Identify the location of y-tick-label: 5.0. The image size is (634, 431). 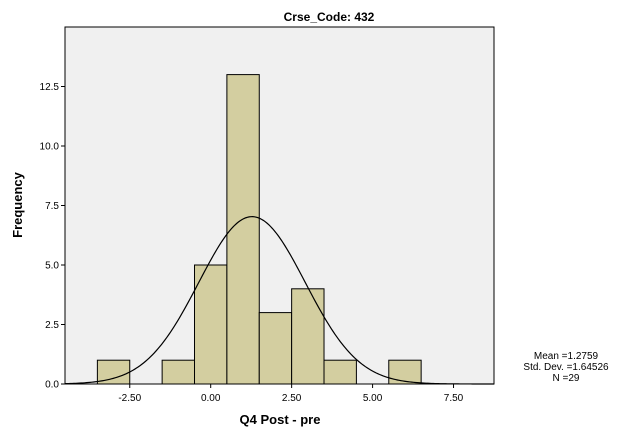
(52, 266).